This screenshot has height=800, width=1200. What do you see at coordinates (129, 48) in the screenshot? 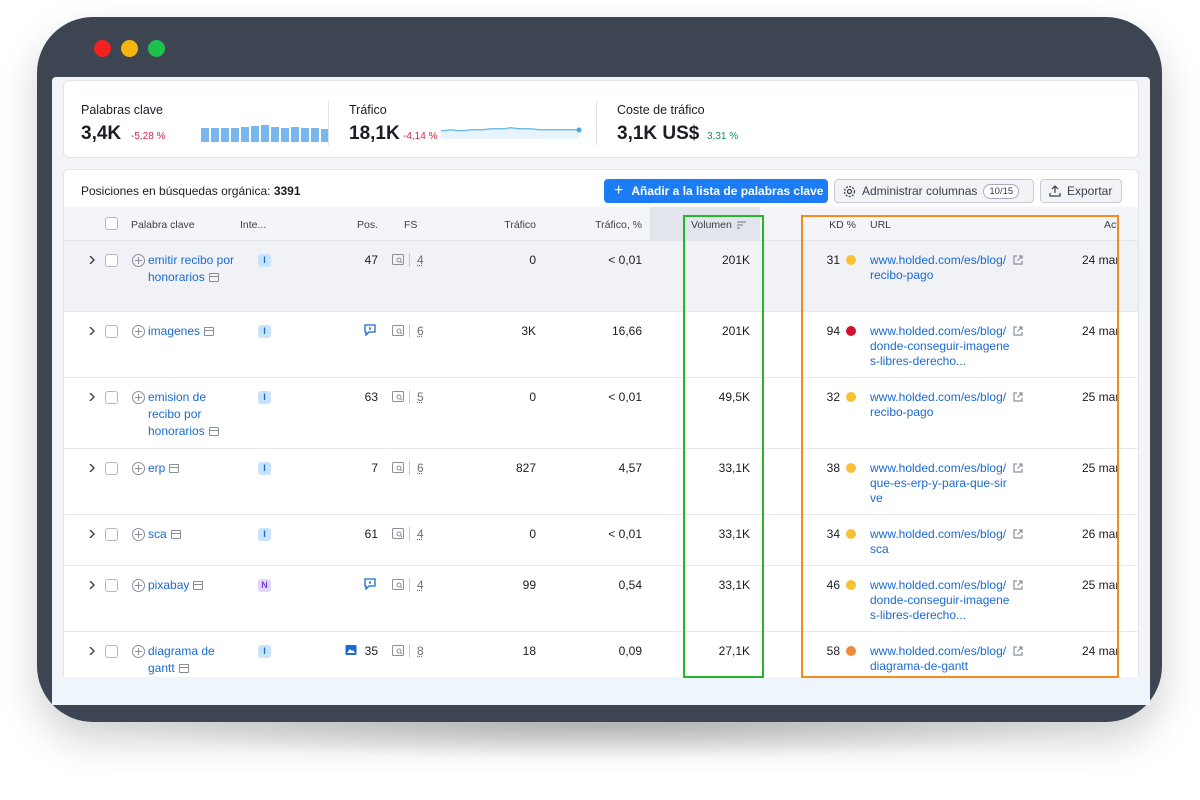
I see `minimize-window-button` at bounding box center [129, 48].